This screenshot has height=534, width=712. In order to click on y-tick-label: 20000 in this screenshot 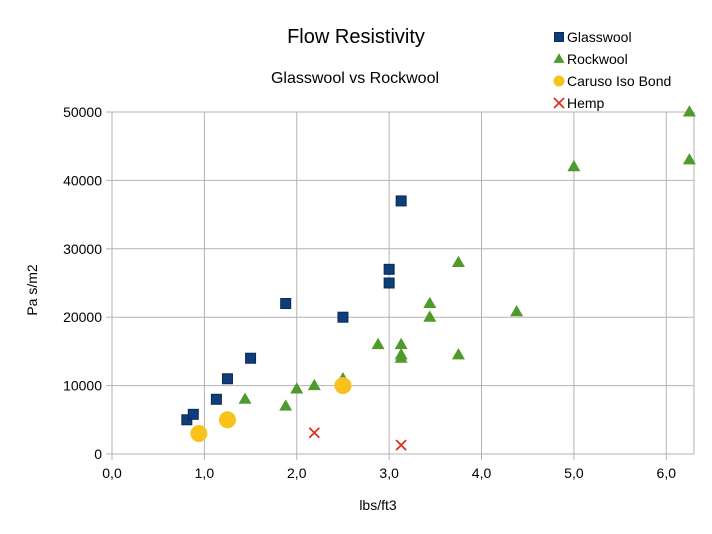, I will do `click(82, 317)`.